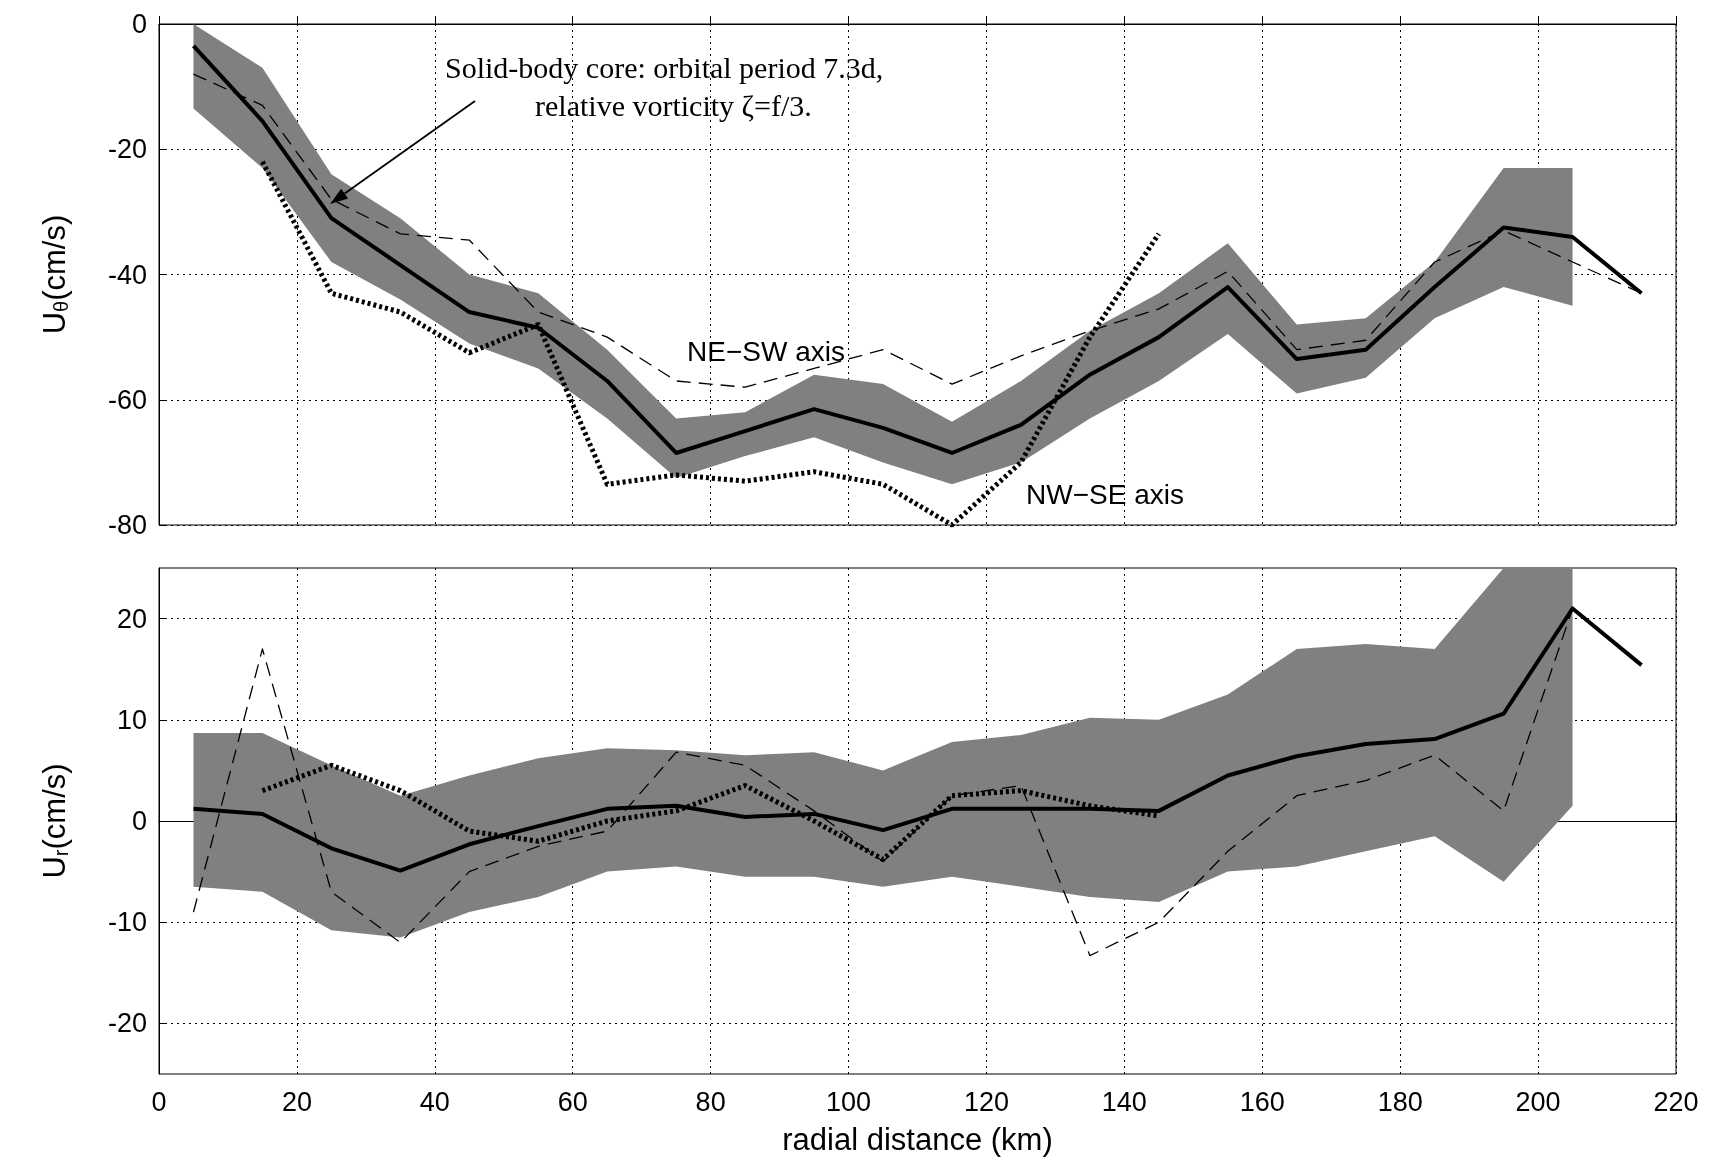 The height and width of the screenshot is (1171, 1723). I want to click on x-tick-label: 180, so click(1400, 1101).